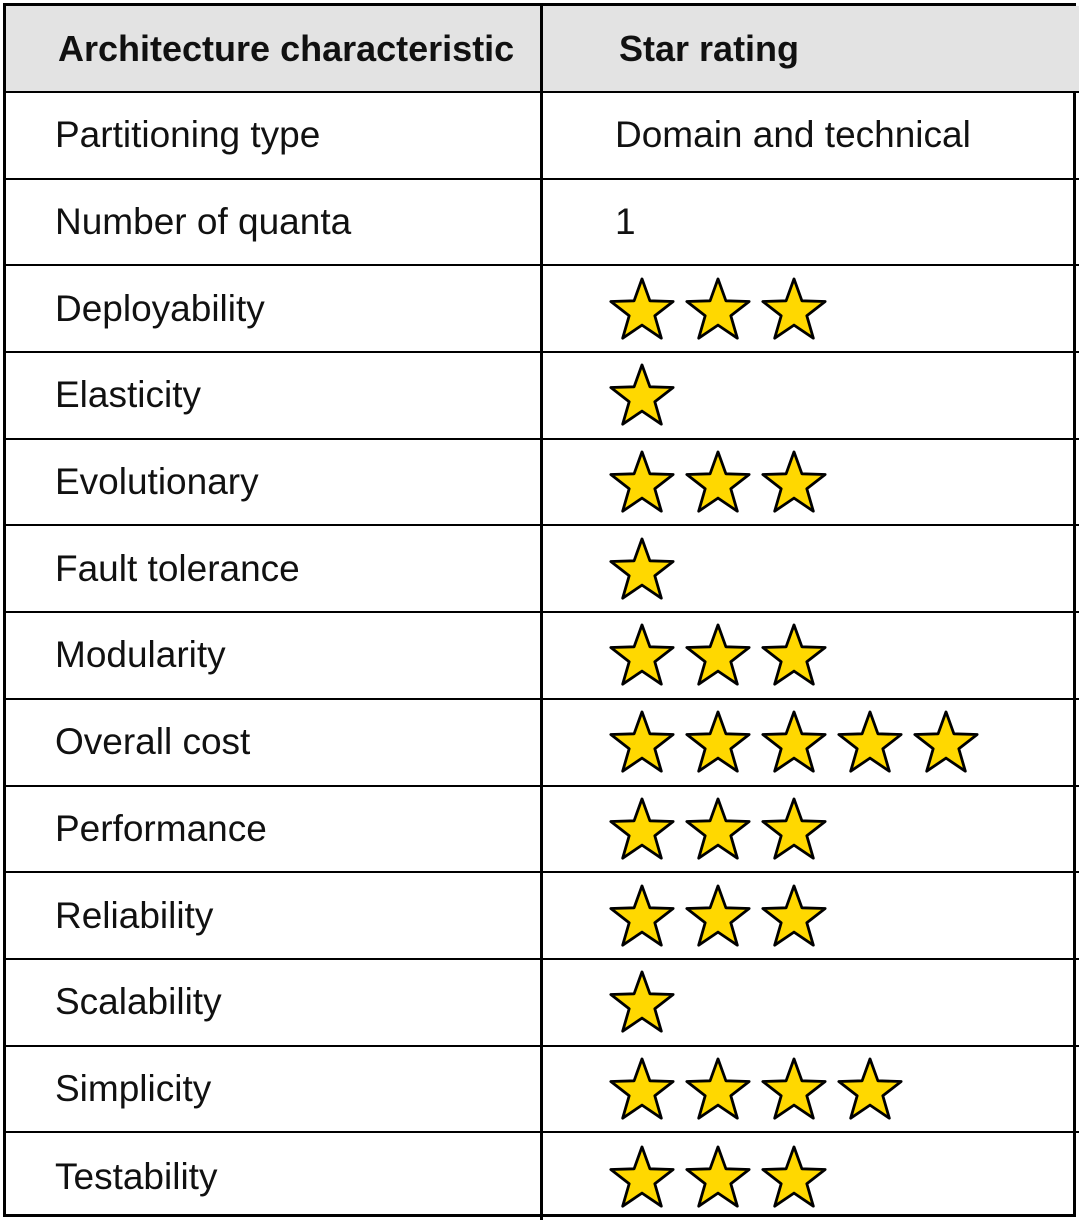  What do you see at coordinates (274, 1176) in the screenshot?
I see `characteristic-cell: Testability` at bounding box center [274, 1176].